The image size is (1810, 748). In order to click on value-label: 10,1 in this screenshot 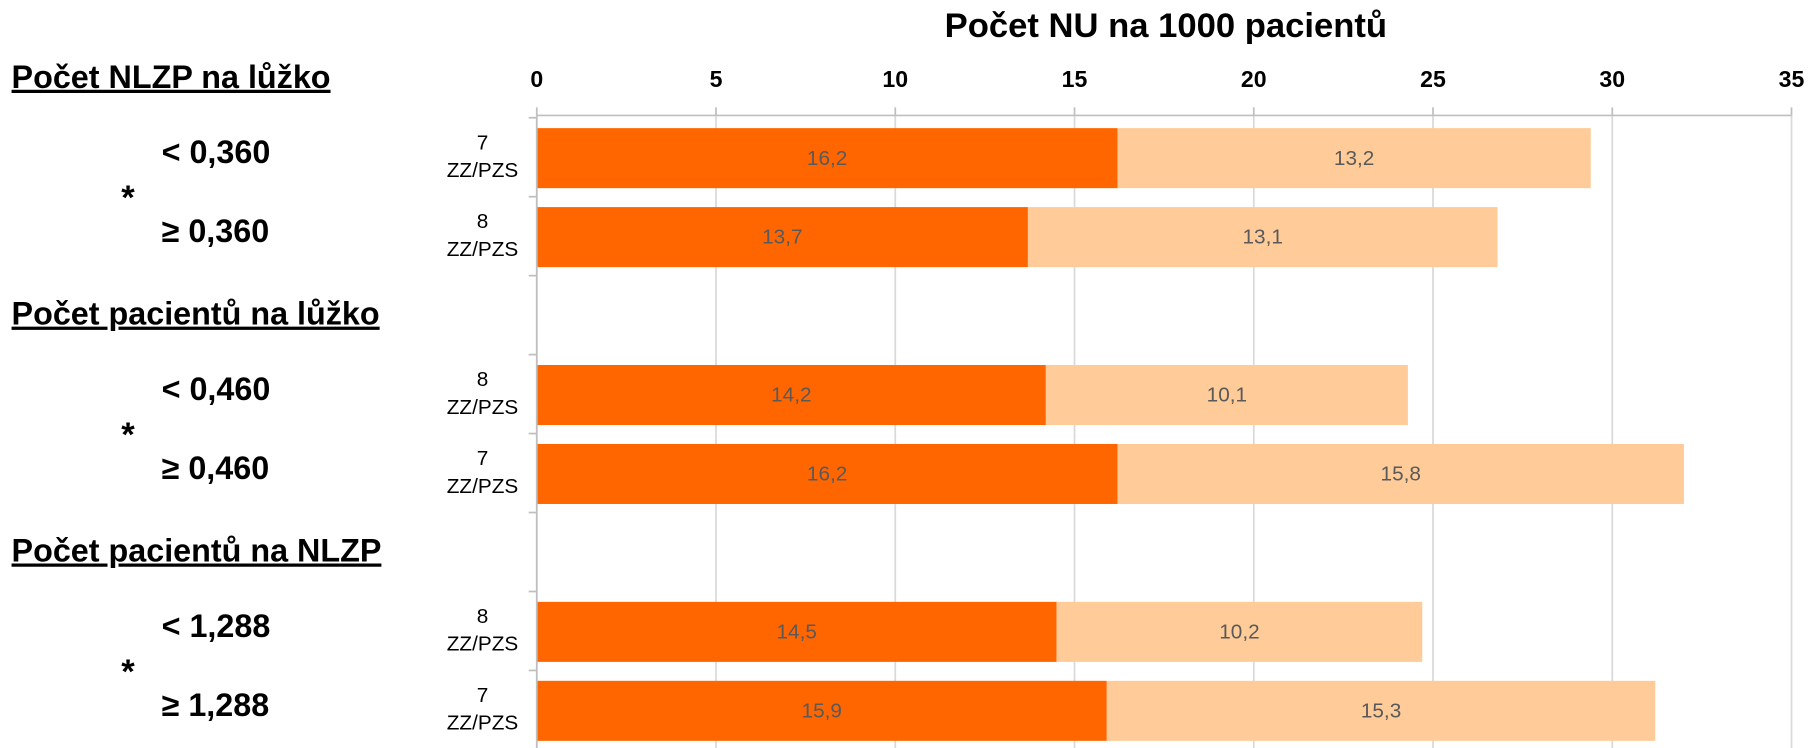, I will do `click(1227, 395)`.